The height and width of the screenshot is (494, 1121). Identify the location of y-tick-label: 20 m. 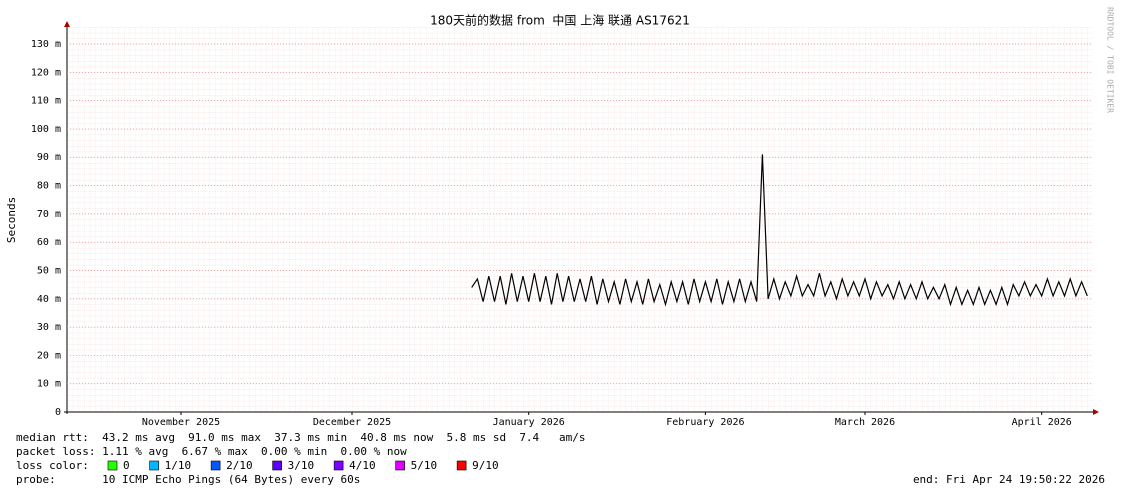
(49, 355).